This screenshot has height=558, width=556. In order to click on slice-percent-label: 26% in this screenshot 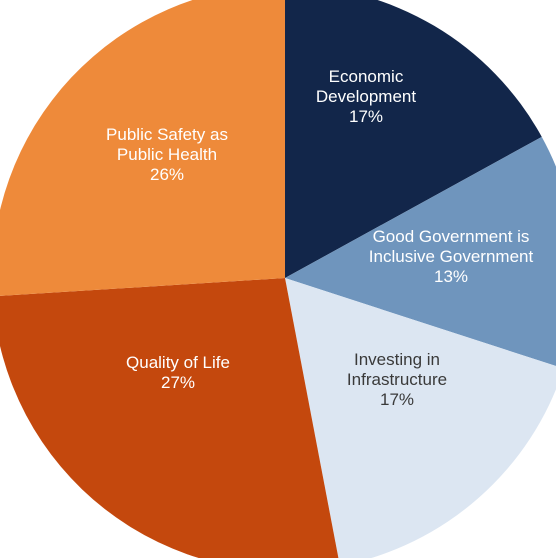, I will do `click(167, 174)`.